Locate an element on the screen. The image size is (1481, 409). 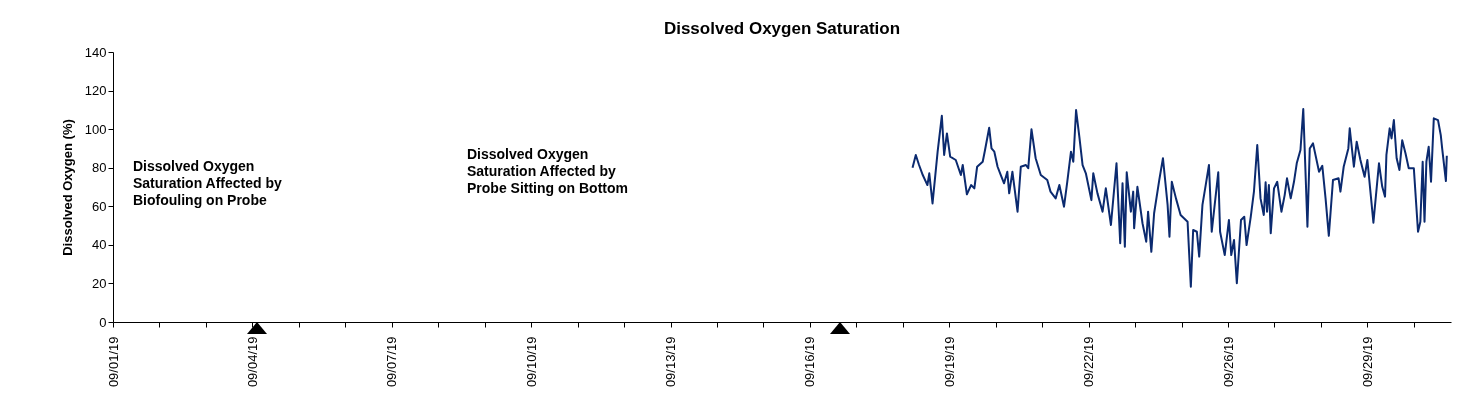
x-tick-label: 09/29/19 is located at coordinates (1367, 362).